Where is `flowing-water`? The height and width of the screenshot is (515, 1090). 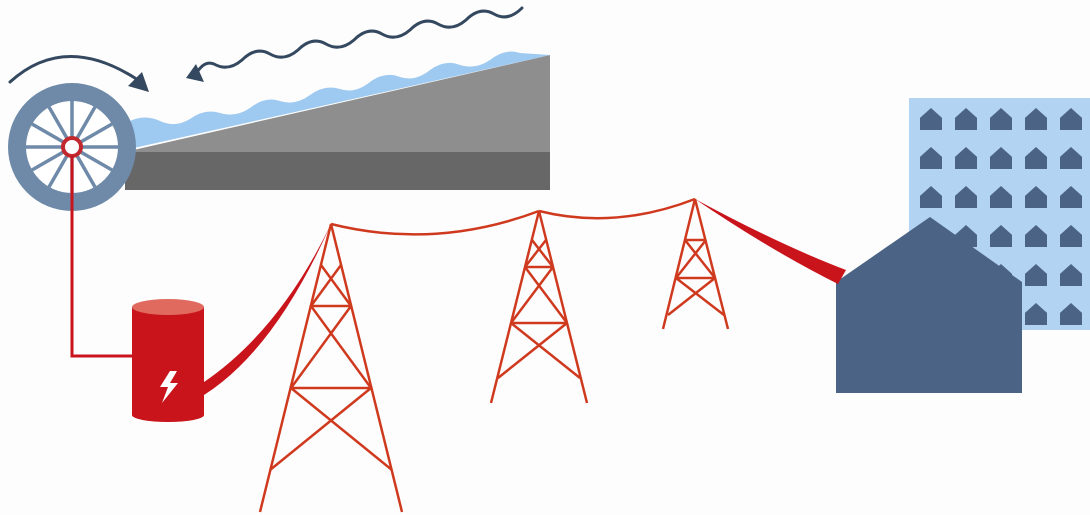 flowing-water is located at coordinates (337, 100).